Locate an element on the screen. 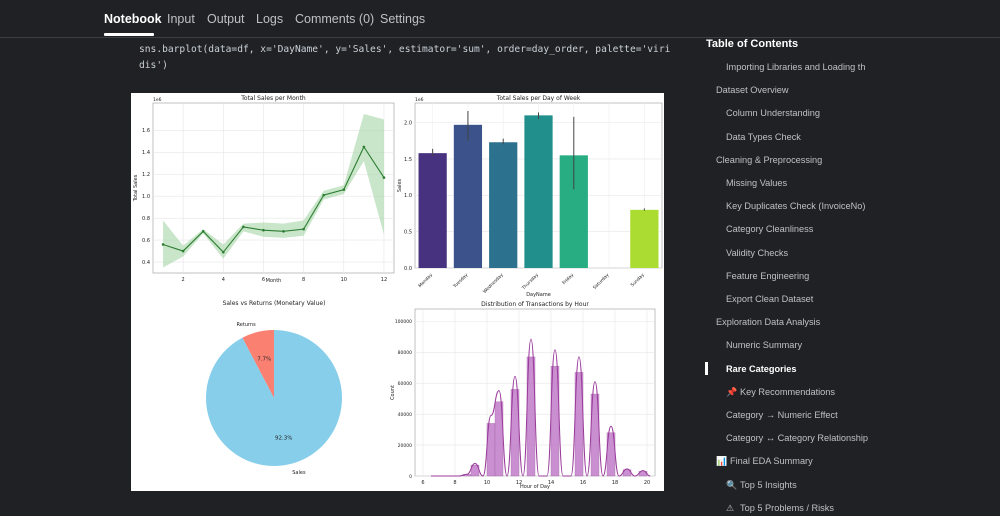  toc-item-label: Key Recommendations is located at coordinates (787, 391).